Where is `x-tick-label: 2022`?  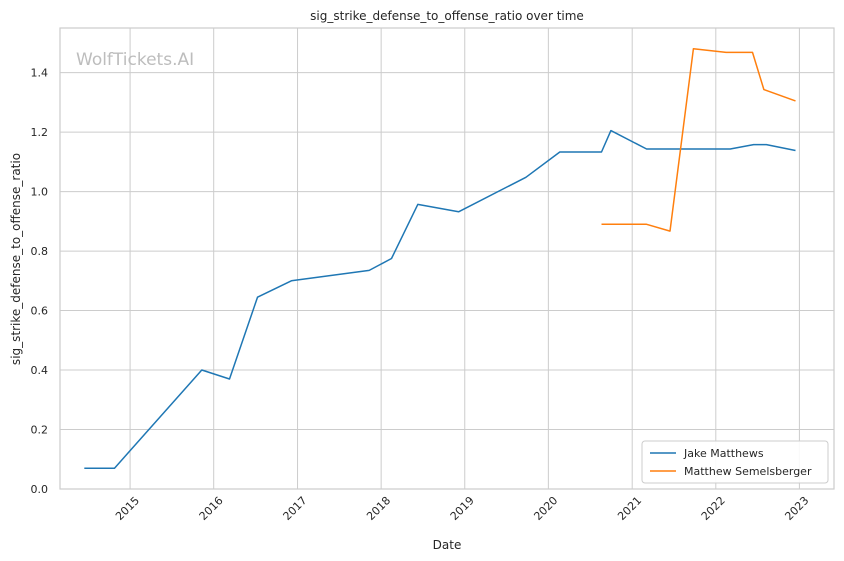
x-tick-label: 2022 is located at coordinates (713, 508).